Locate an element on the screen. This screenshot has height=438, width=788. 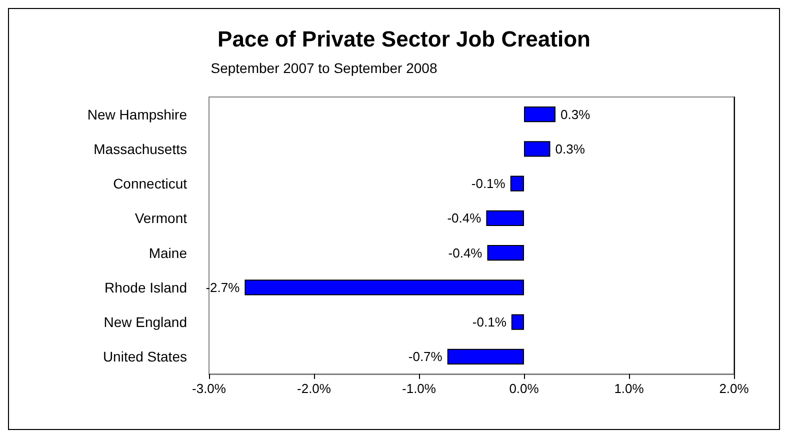
x-tick-label: 2.0% is located at coordinates (734, 388).